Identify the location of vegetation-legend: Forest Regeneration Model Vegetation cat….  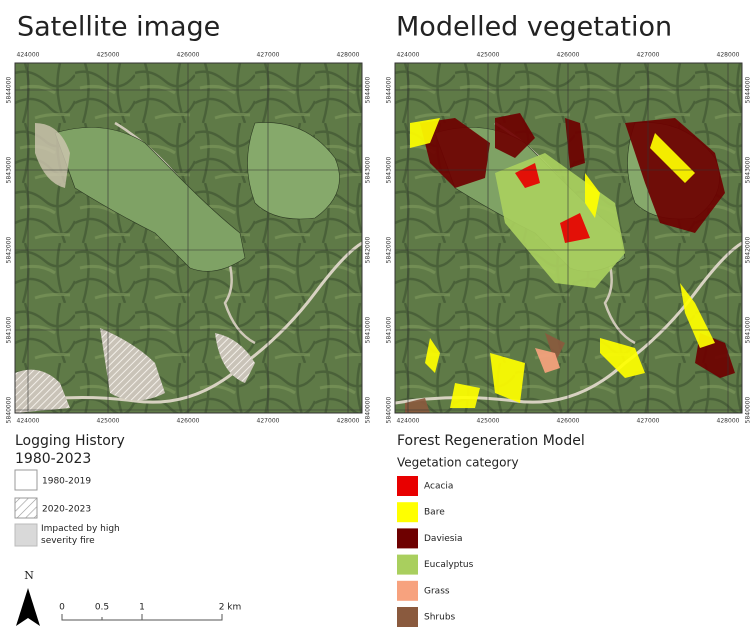
(491, 530).